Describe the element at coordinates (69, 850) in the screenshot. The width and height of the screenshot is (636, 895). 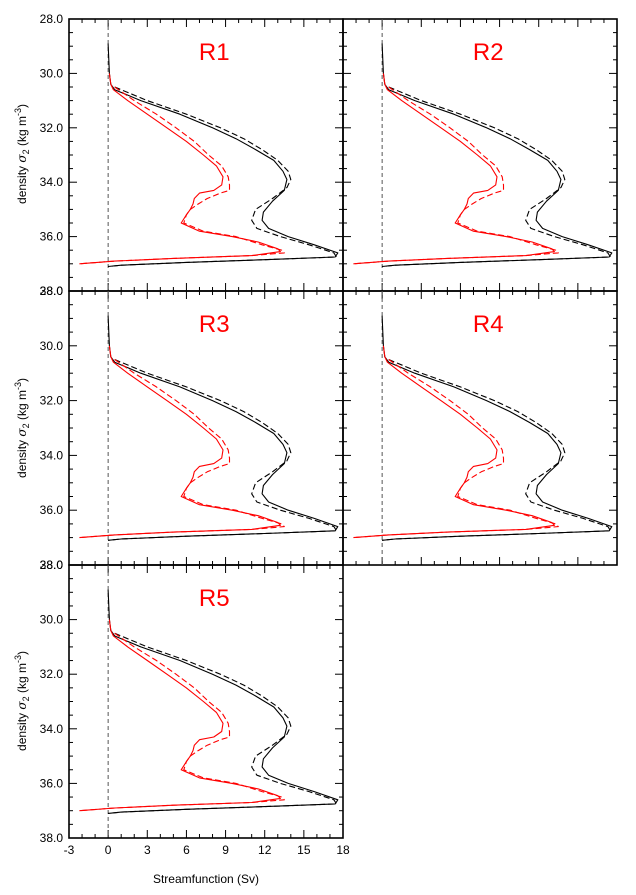
I see `x-tick-label: -3` at that location.